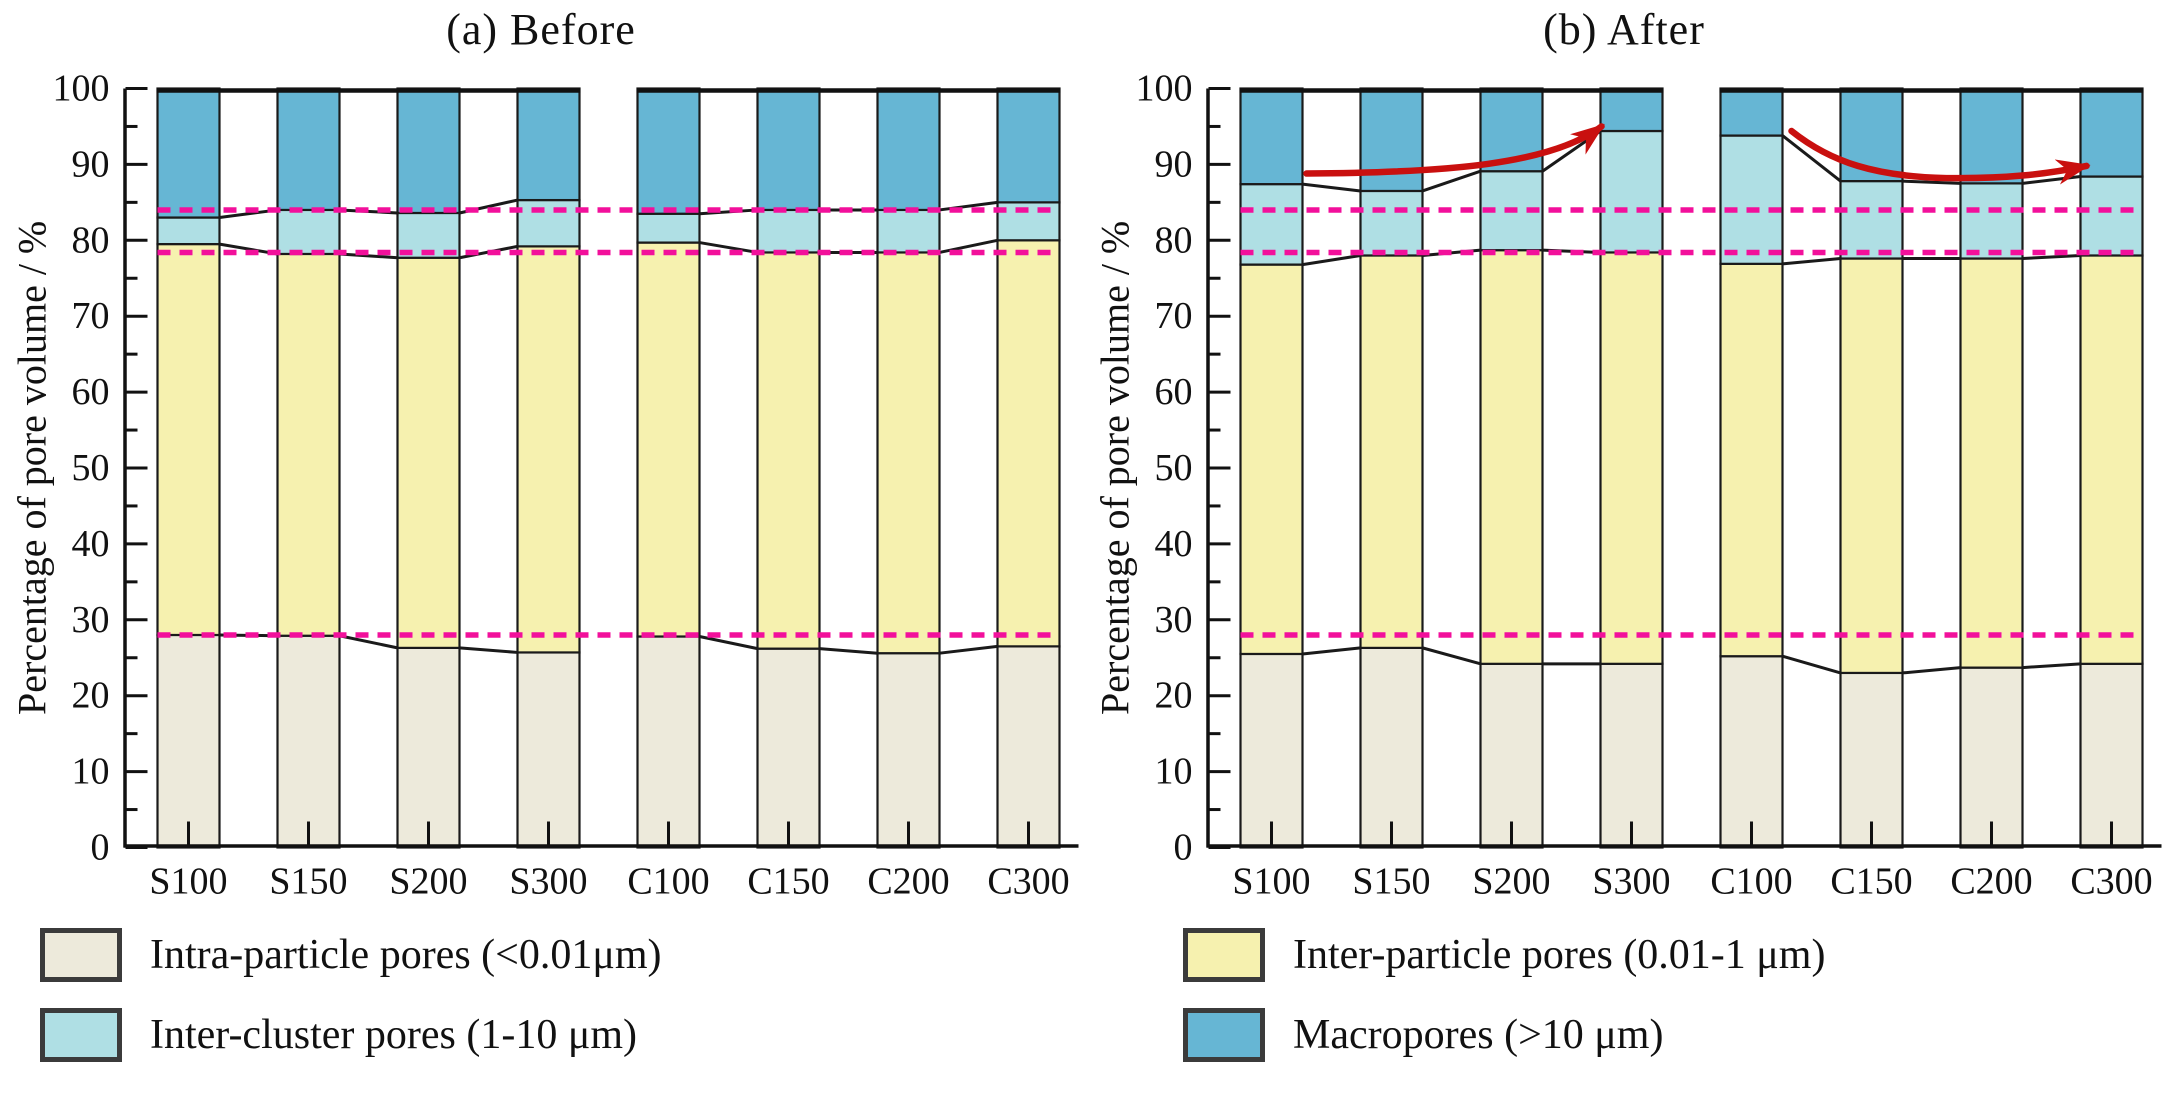 The image size is (2165, 1094). I want to click on legend-item-intra-particle: Intra-particle pores (<0.01μm), so click(351, 955).